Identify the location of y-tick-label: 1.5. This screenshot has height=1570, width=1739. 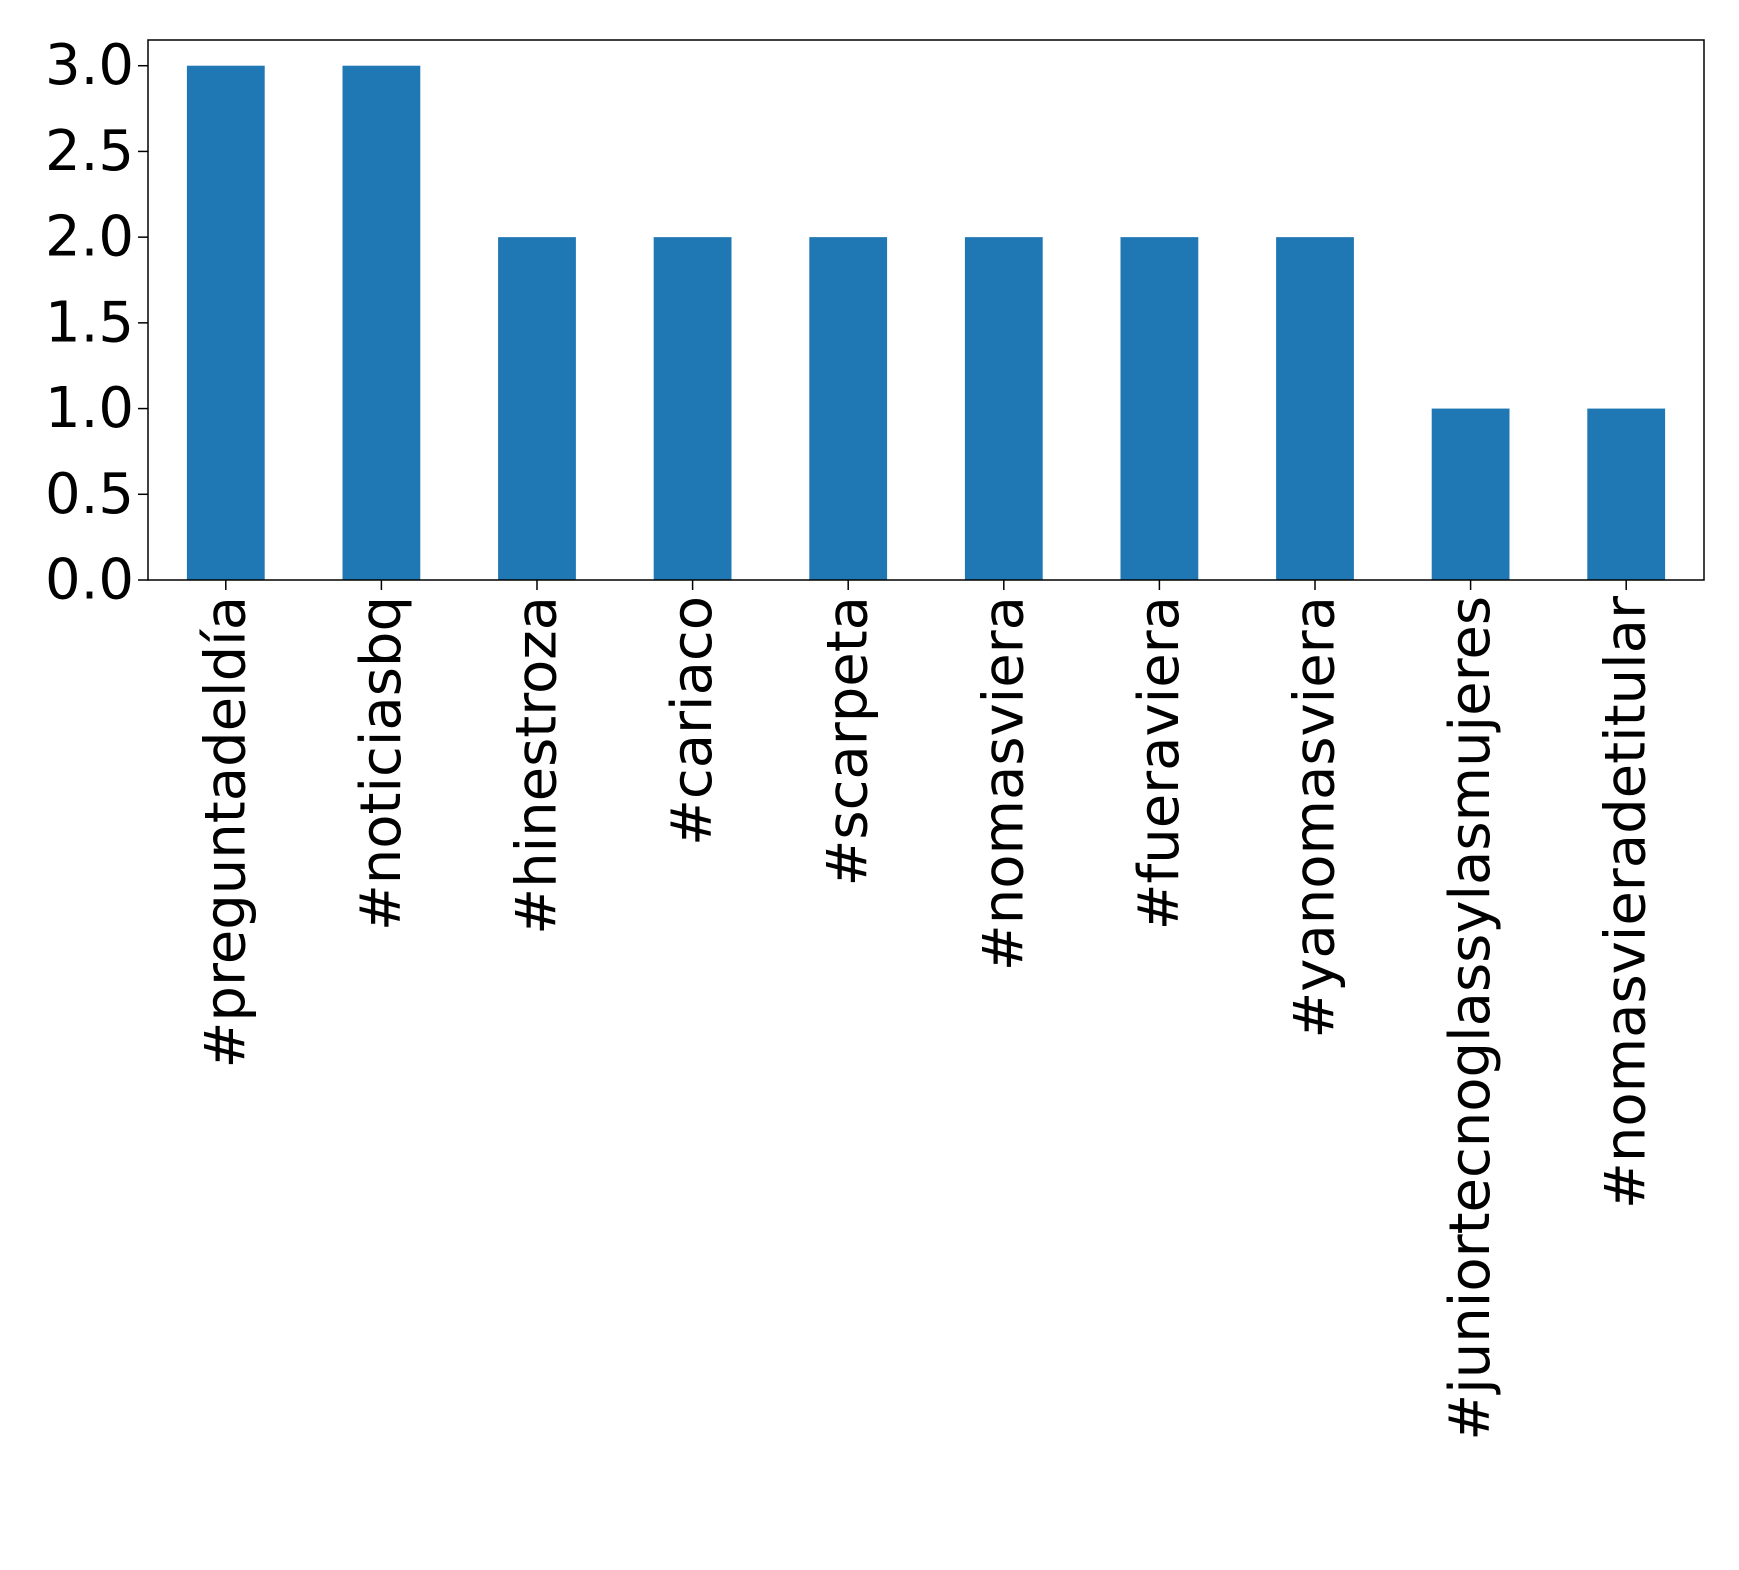
(89, 322).